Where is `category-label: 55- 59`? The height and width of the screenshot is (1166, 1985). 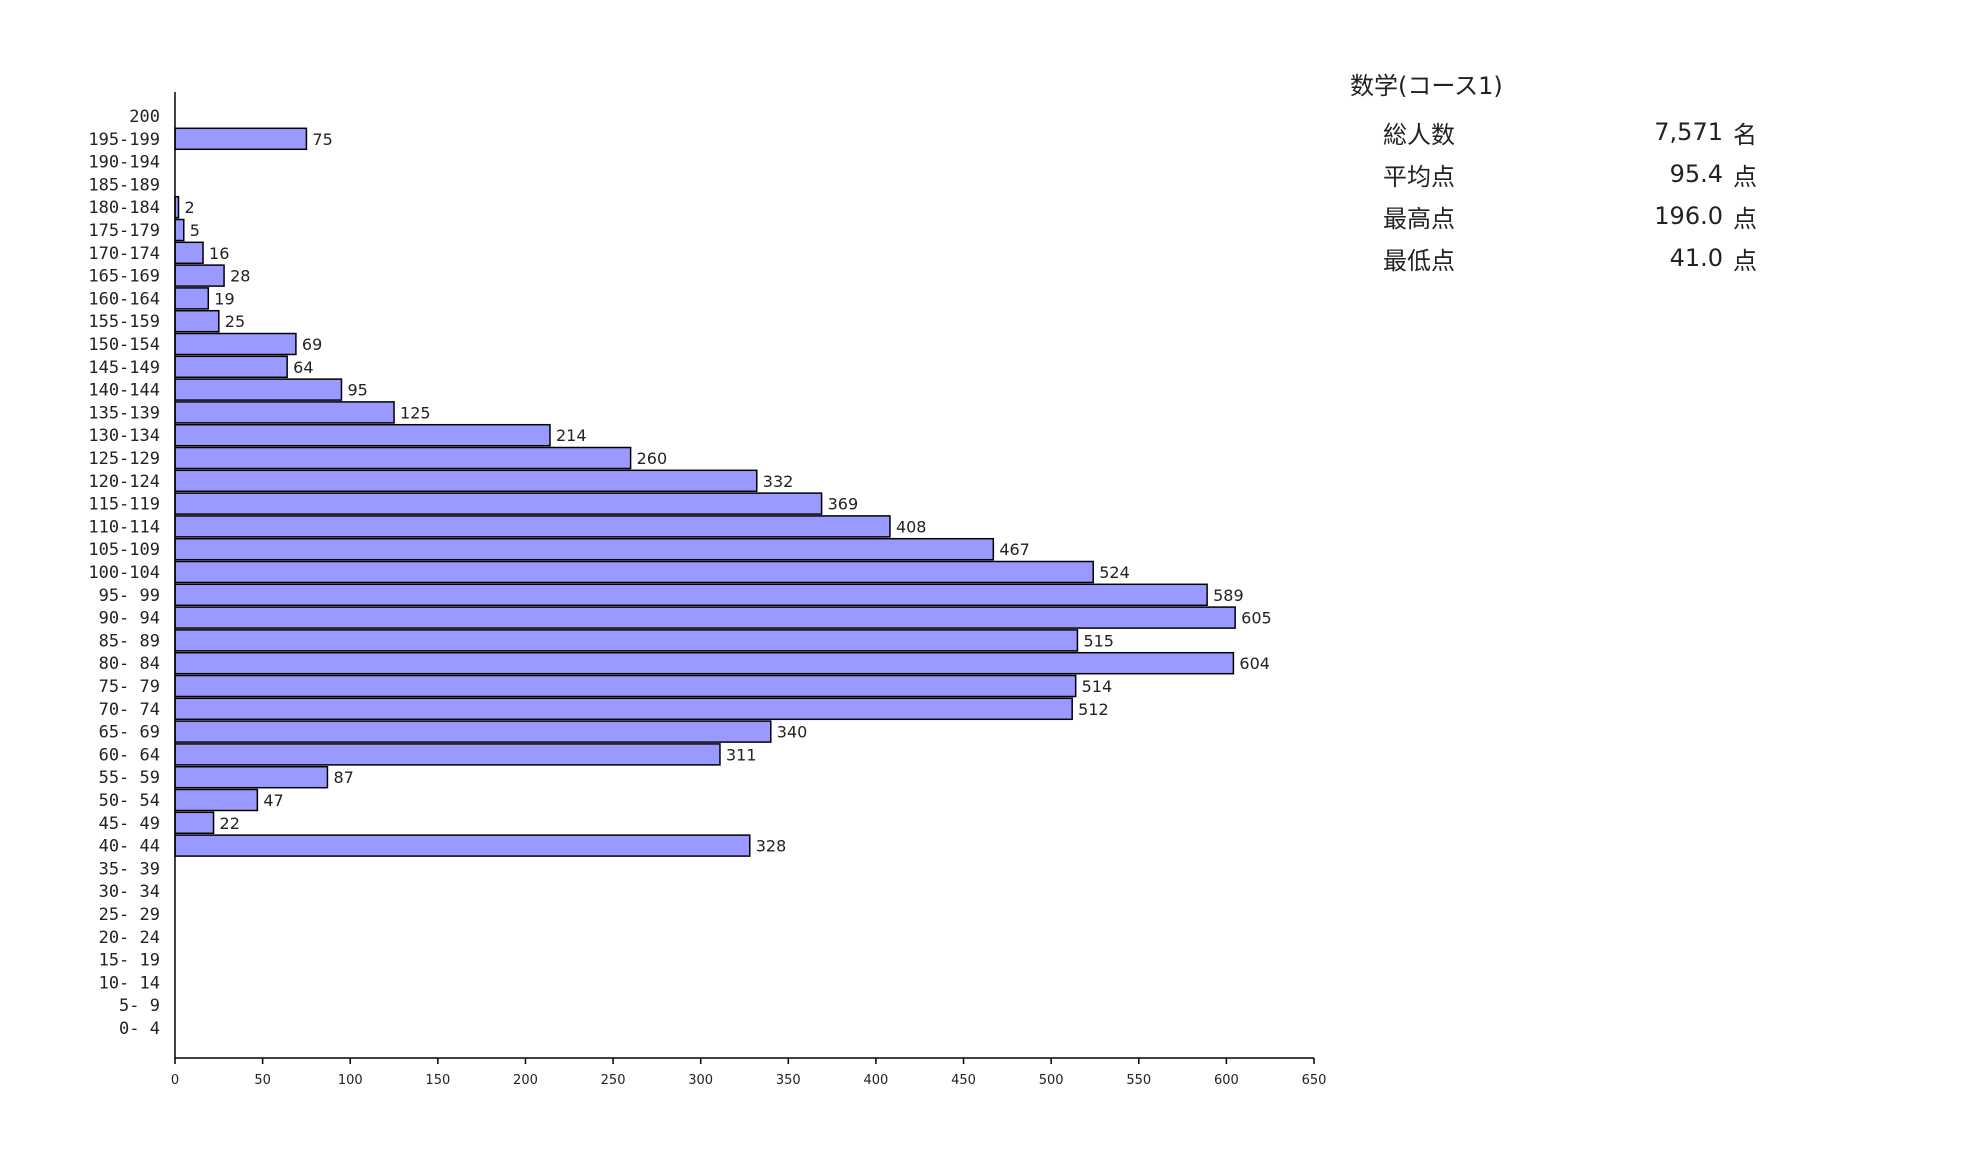
category-label: 55- 59 is located at coordinates (129, 778).